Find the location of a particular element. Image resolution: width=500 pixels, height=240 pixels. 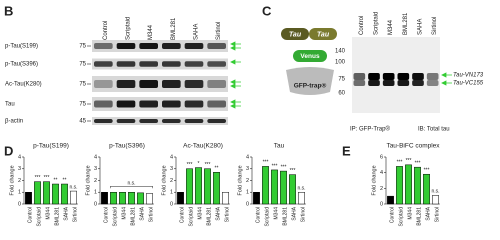

bracket is located at coordinates (131, 187).